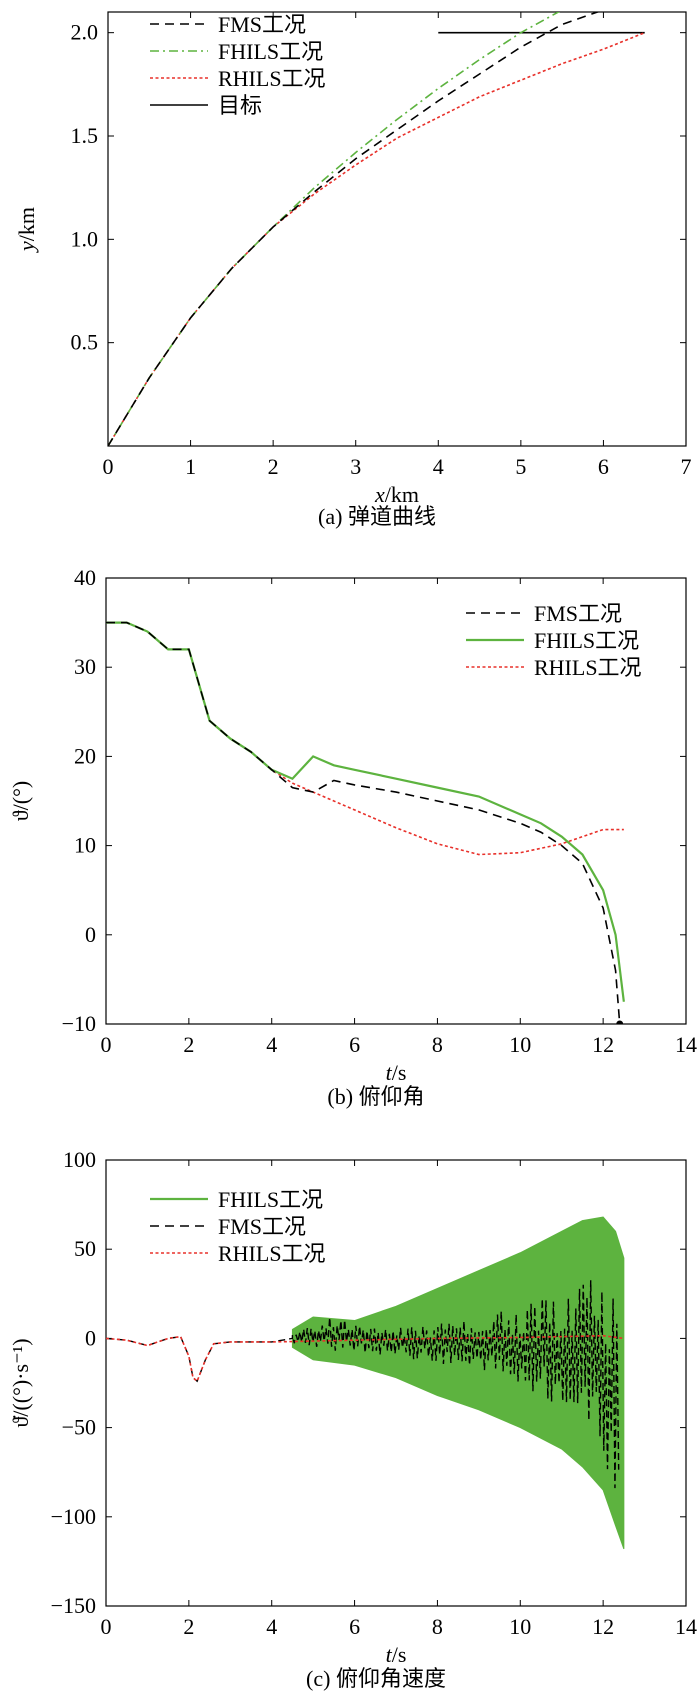 The image size is (700, 1706). I want to click on y-tick-label: 20, so click(85, 755).